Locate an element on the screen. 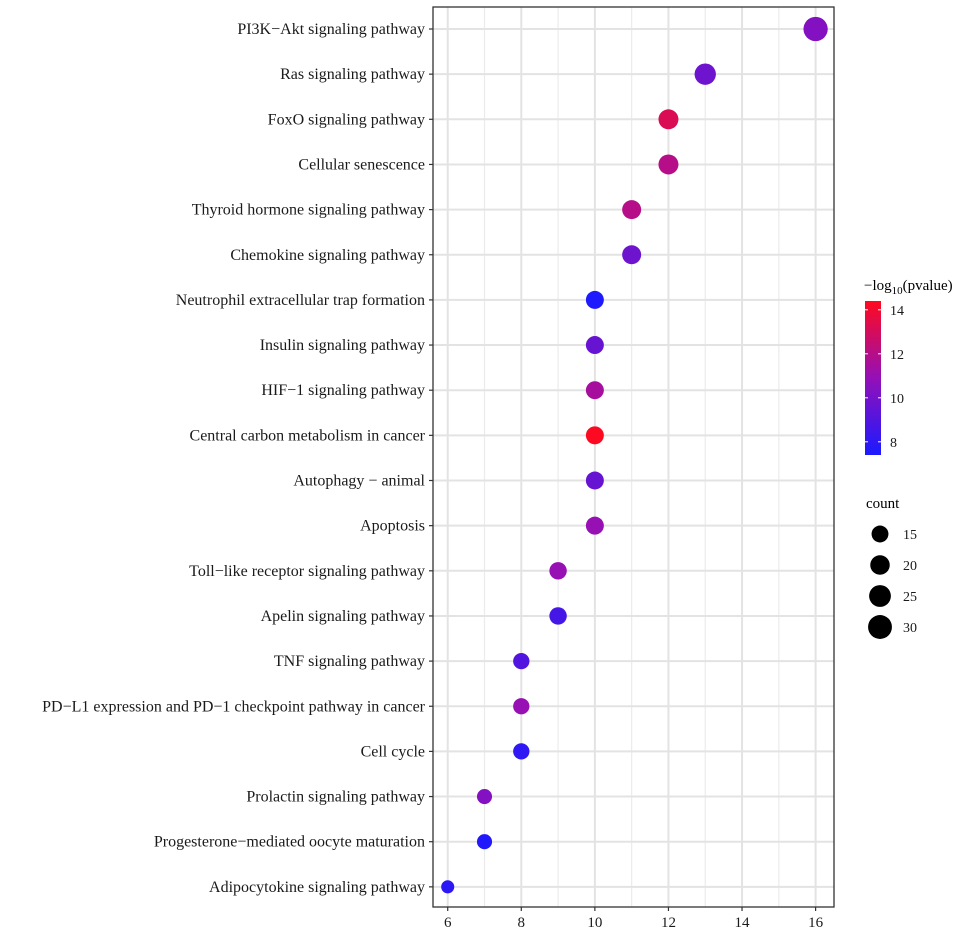  size-legend: count 15 20 25 30 is located at coordinates (891, 567).